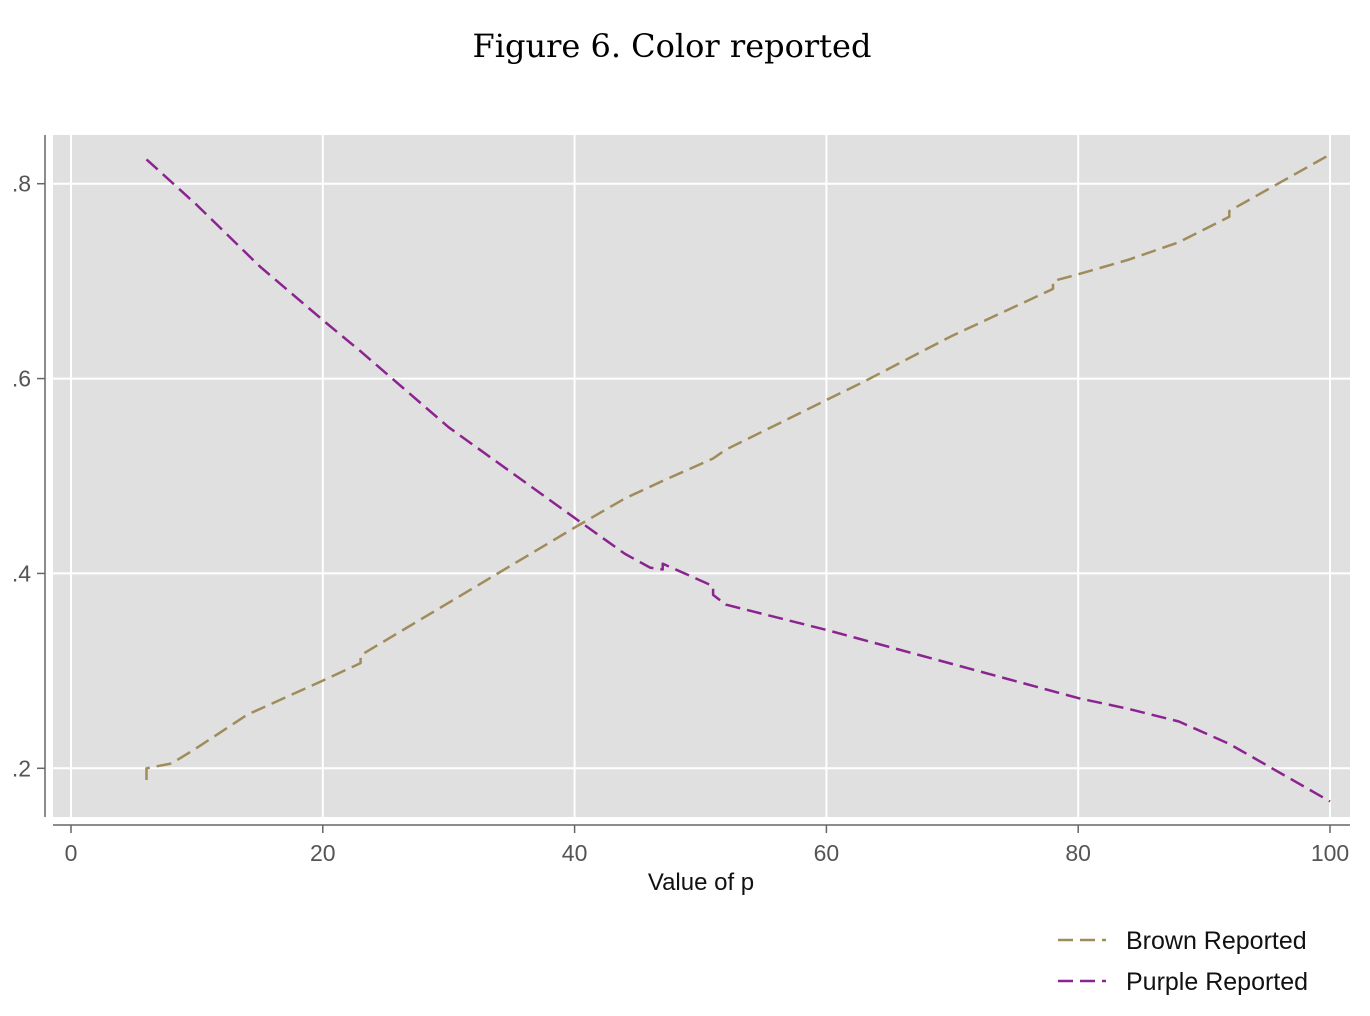 The image size is (1370, 1016). What do you see at coordinates (21, 379) in the screenshot?
I see `y-tick-label: .6` at bounding box center [21, 379].